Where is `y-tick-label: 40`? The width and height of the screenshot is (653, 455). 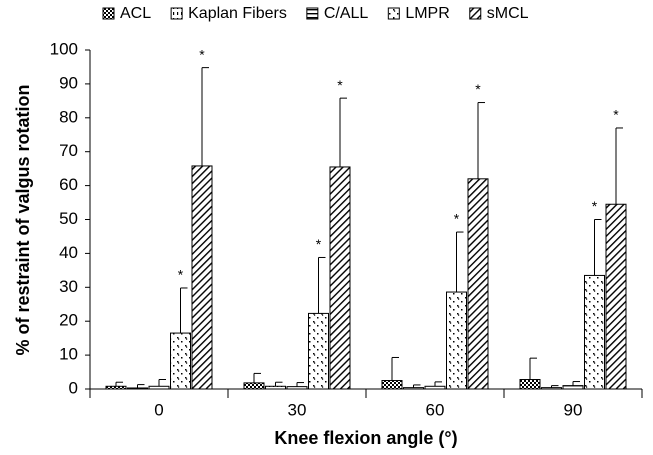 y-tick-label: 40 is located at coordinates (68, 252).